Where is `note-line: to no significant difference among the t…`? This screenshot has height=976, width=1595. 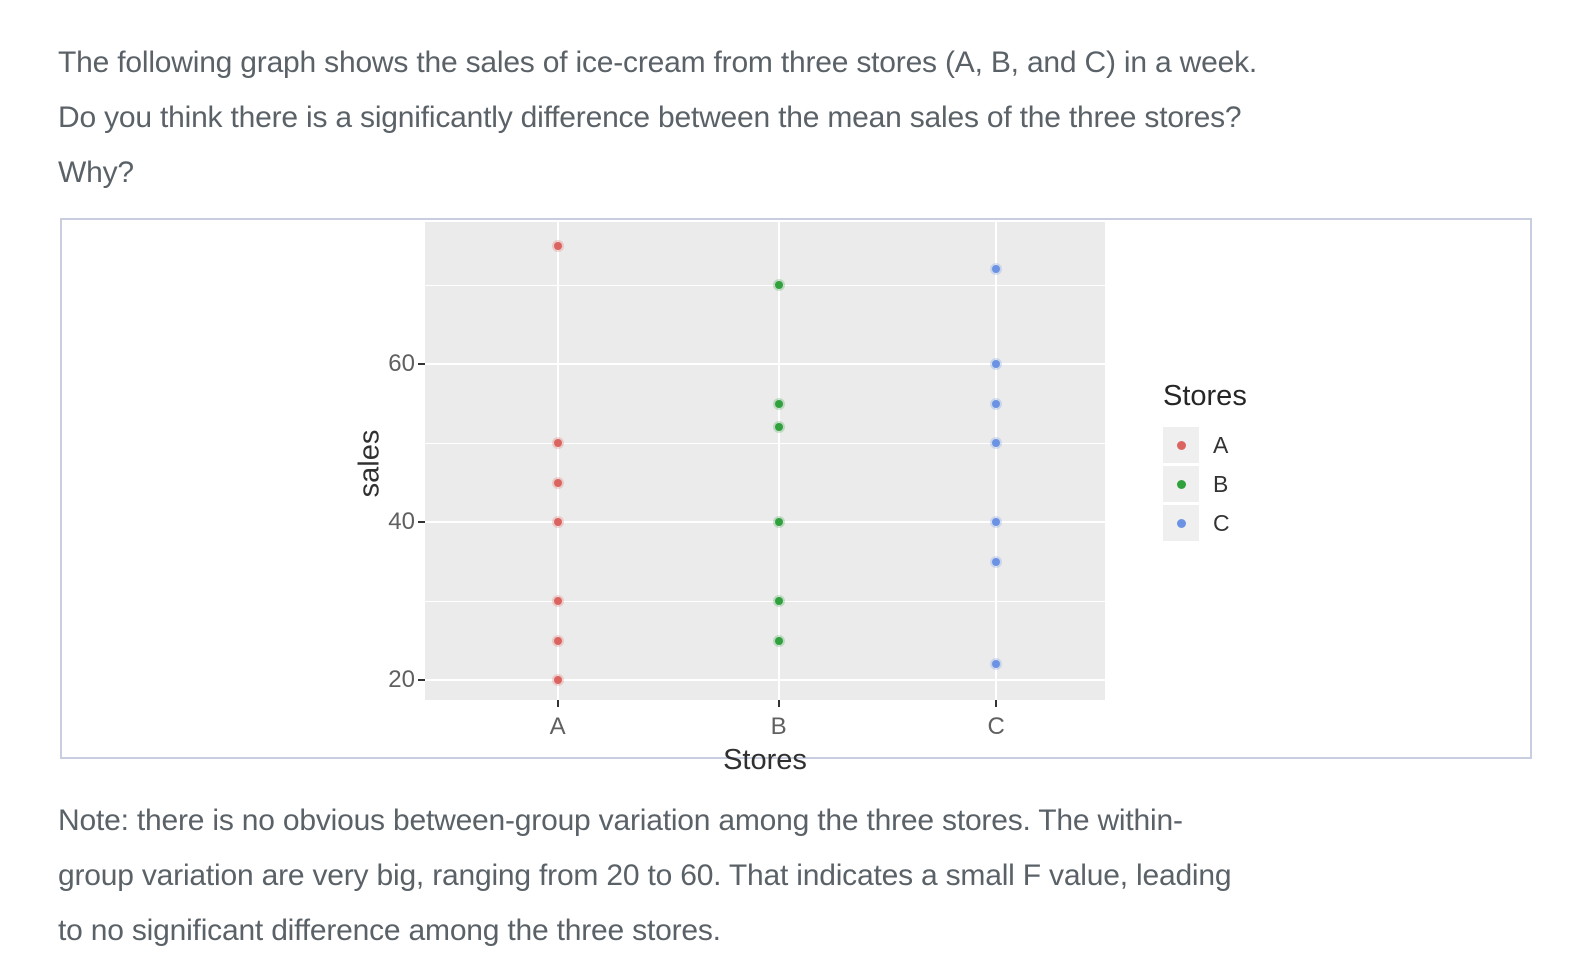
note-line: to no significant difference among the t… is located at coordinates (389, 930).